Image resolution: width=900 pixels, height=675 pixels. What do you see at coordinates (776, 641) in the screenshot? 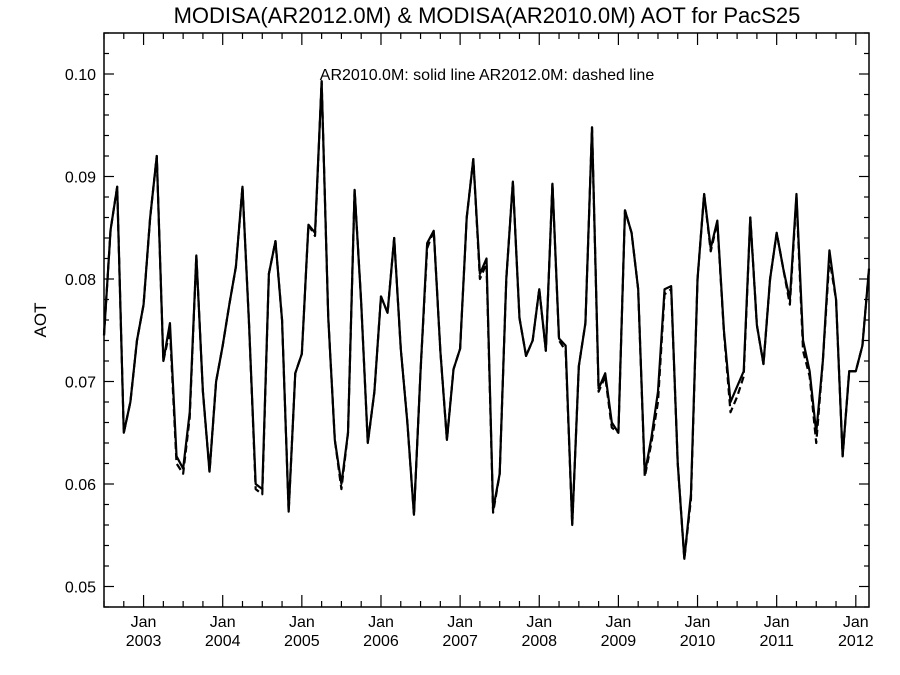
I see `x-tick-year-label: 2011` at bounding box center [776, 641].